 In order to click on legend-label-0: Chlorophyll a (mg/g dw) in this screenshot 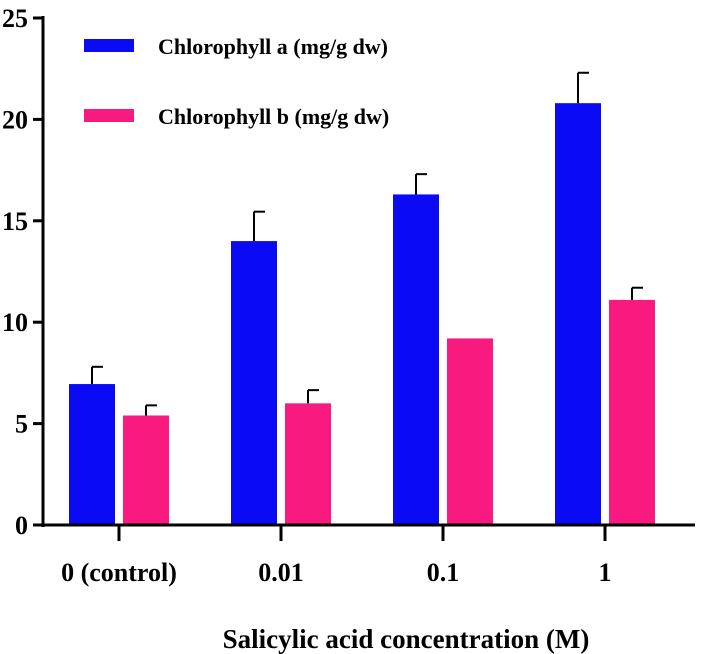, I will do `click(273, 46)`.